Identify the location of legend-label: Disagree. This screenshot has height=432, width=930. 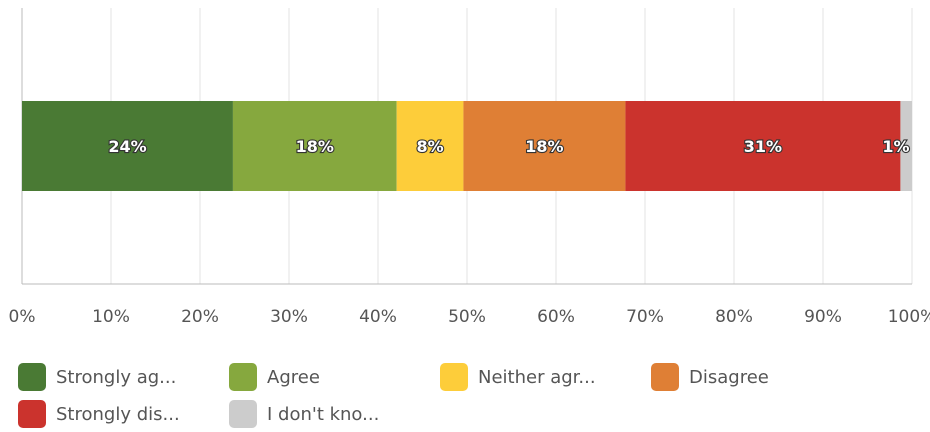
(729, 377).